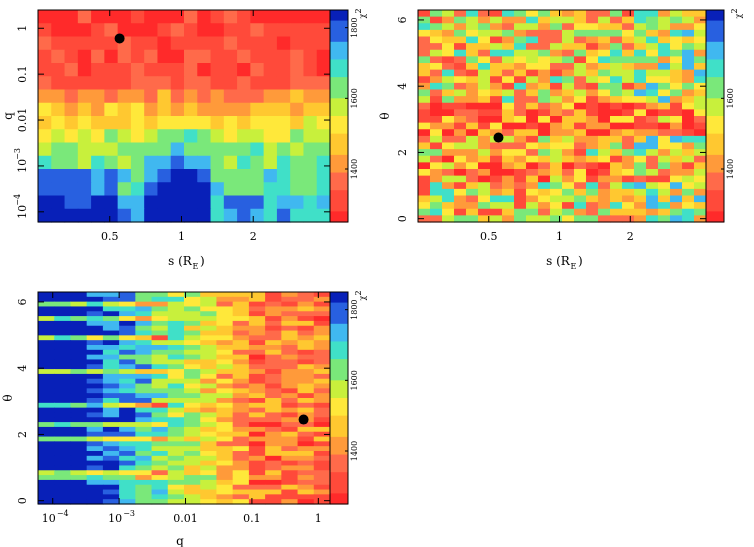 The image size is (754, 547). Describe the element at coordinates (22, 500) in the screenshot. I see `y-tick-label: 0` at that location.